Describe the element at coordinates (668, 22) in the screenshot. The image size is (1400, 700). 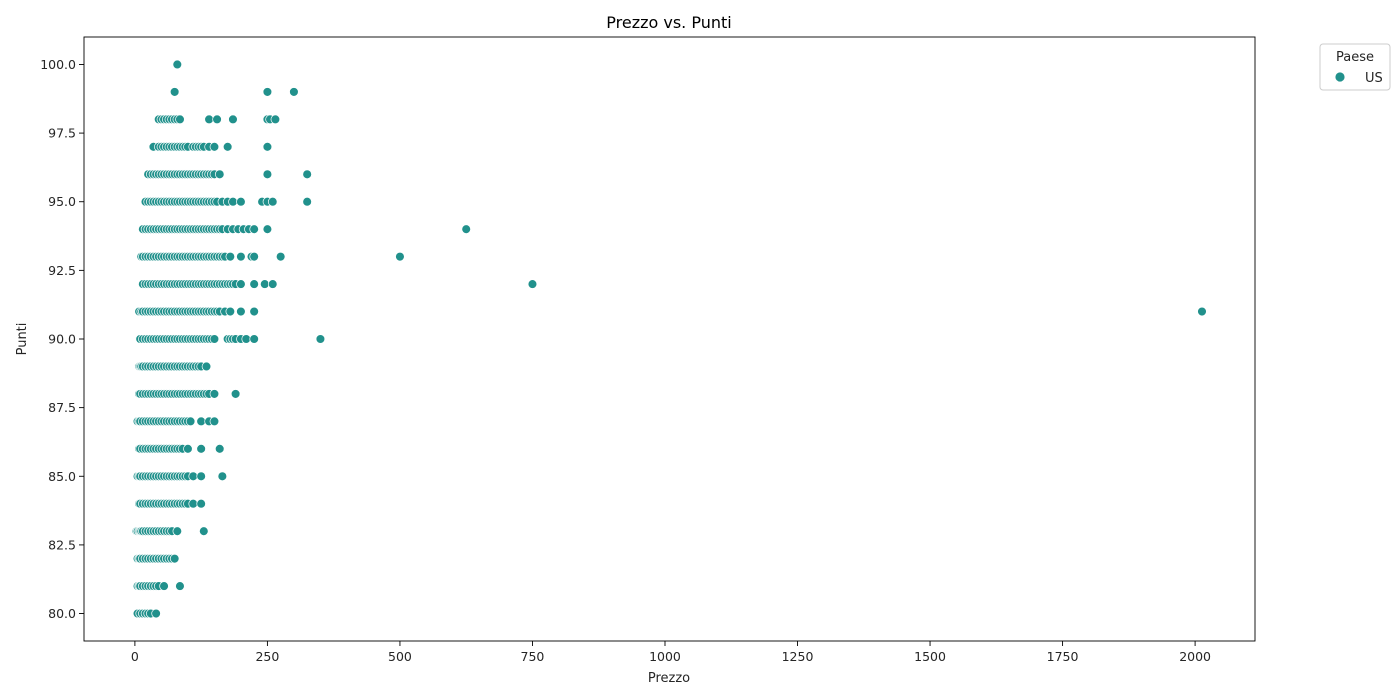
I see `chart-title: Prezzo vs. Punti` at that location.